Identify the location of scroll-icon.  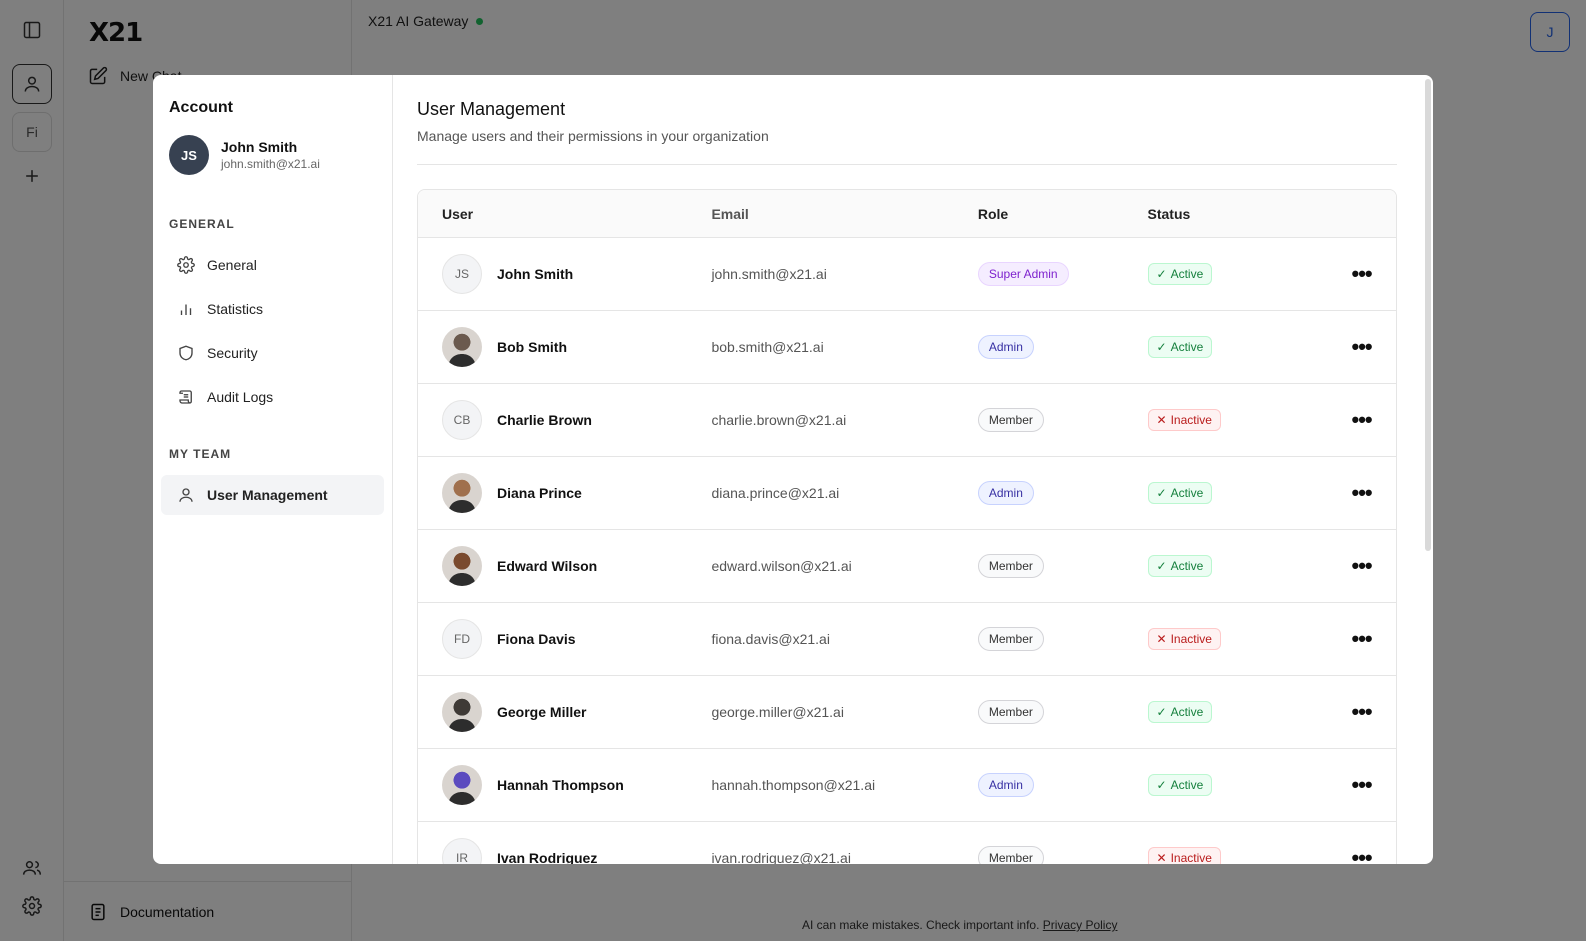
(185, 397).